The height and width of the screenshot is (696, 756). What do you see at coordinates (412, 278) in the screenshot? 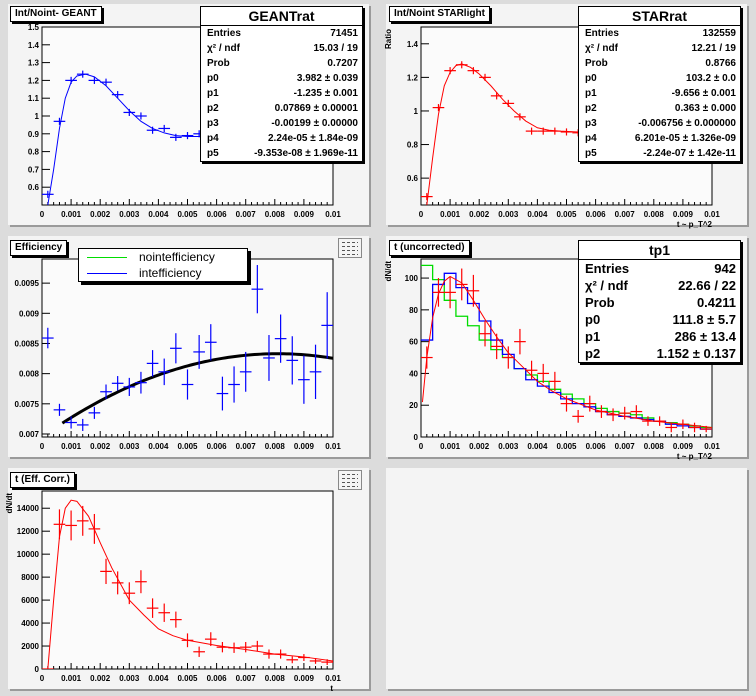
I see `y-tick-label: 100` at bounding box center [412, 278].